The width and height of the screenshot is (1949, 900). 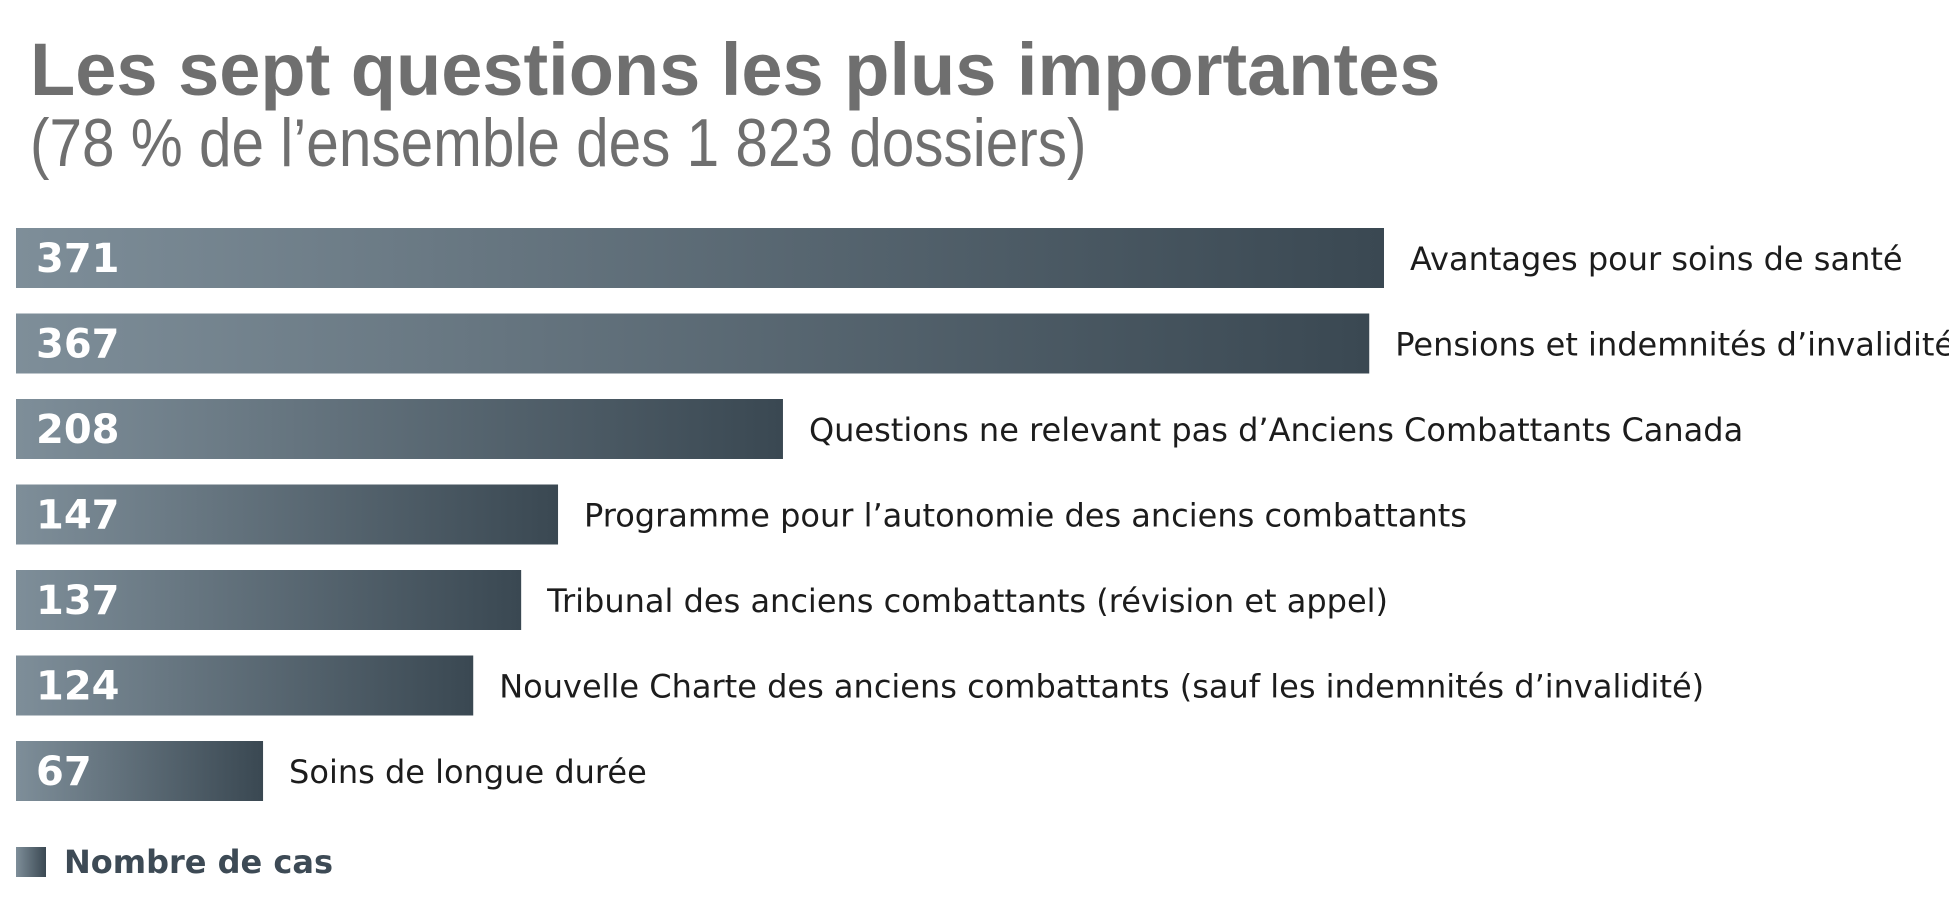 What do you see at coordinates (1672, 345) in the screenshot?
I see `category-label: Pensions et indemnités d’invalidité` at bounding box center [1672, 345].